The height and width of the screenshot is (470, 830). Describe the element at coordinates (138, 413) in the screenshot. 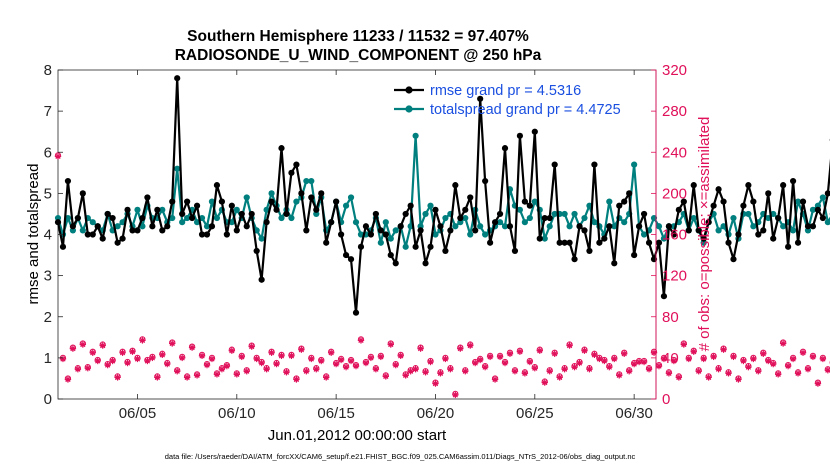

I see `x-tick-label: 06/05` at that location.